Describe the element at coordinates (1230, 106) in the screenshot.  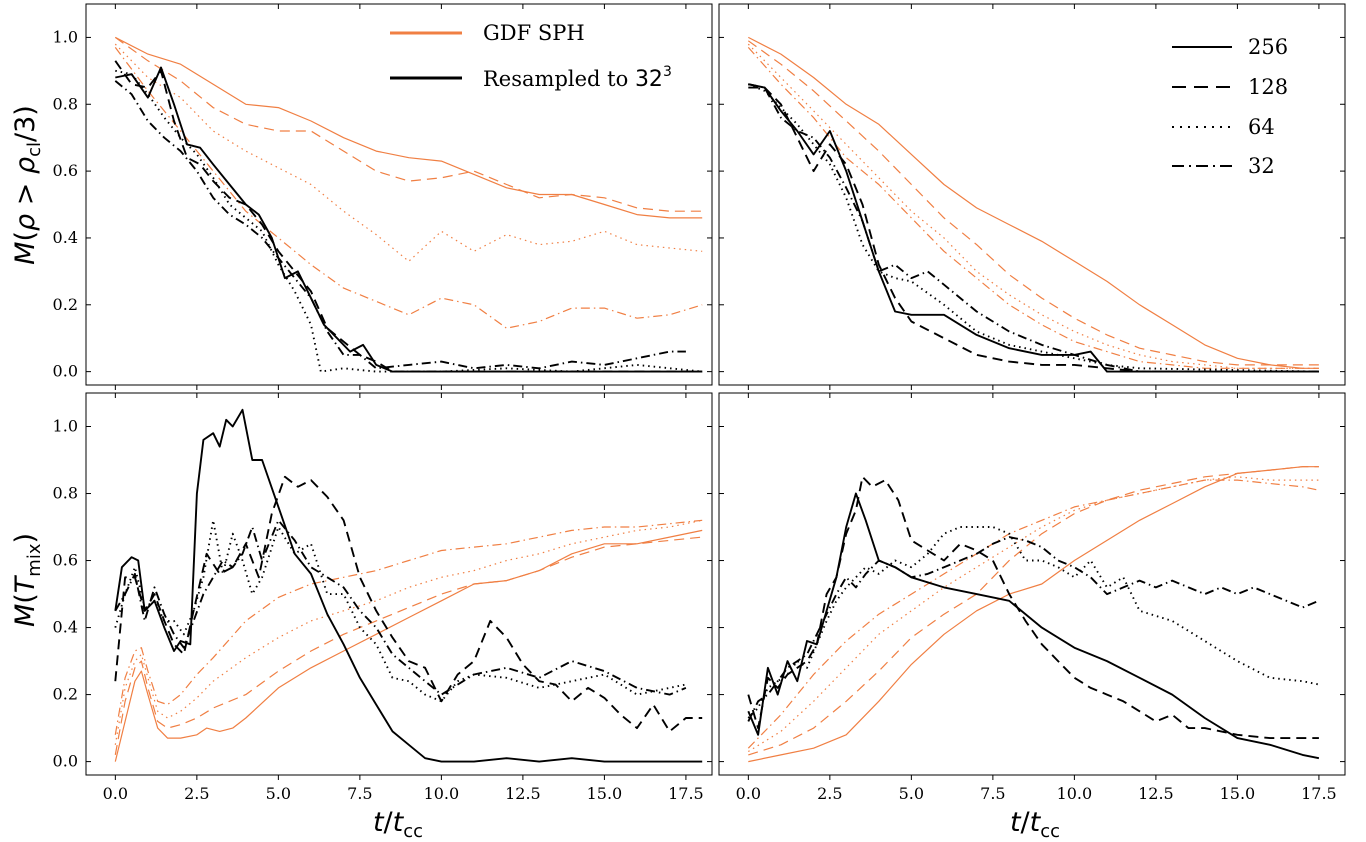
I see `legend-resolution: 256 128 64 32` at that location.